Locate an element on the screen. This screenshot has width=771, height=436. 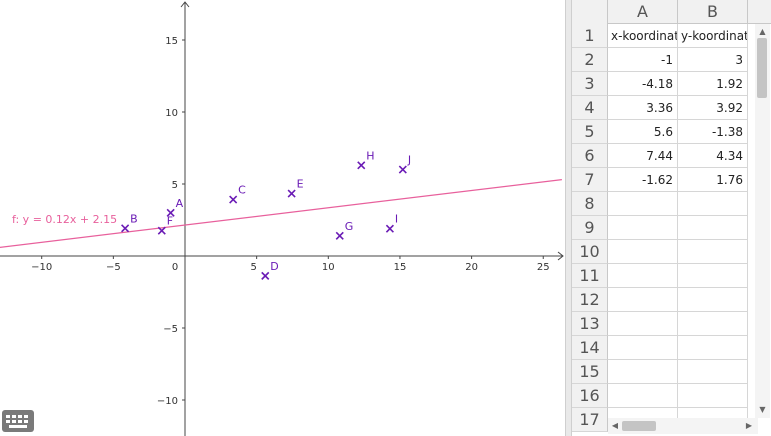
cell-a: -1.62 is located at coordinates (643, 180).